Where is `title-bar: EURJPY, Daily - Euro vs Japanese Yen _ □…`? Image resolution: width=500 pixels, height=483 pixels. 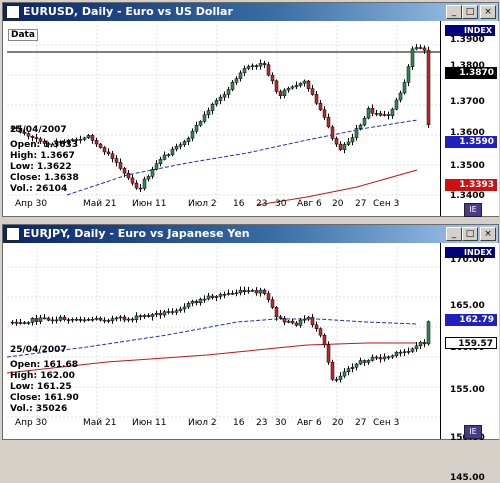 title-bar: EURJPY, Daily - Euro vs Japanese Yen _ □… is located at coordinates (250, 234).